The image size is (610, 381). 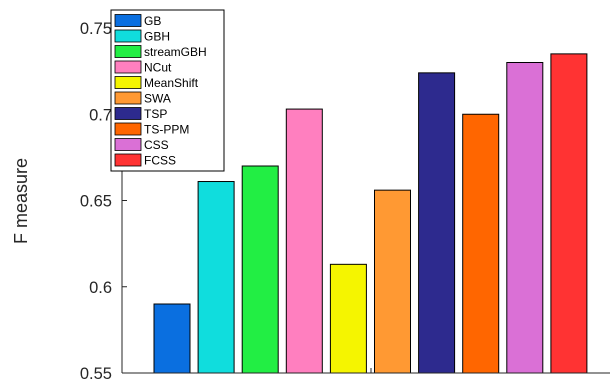 I want to click on bar-css, so click(x=525, y=218).